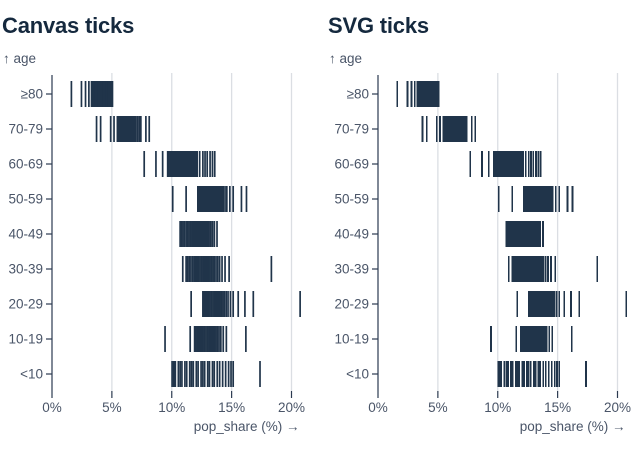 Image resolution: width=640 pixels, height=466 pixels. Describe the element at coordinates (20, 59) in the screenshot. I see `y-axis-label-canvas: ↑ age` at that location.